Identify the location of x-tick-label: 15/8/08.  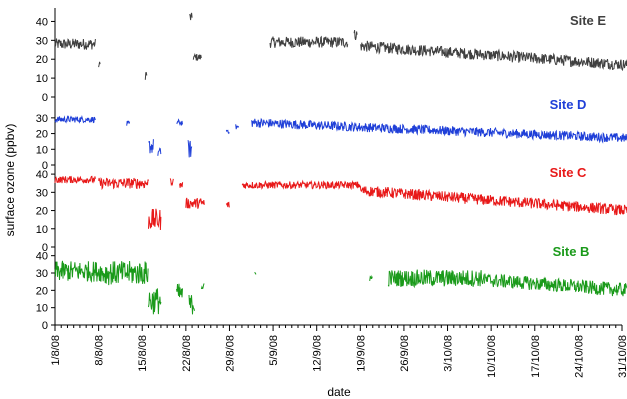
(143, 353).